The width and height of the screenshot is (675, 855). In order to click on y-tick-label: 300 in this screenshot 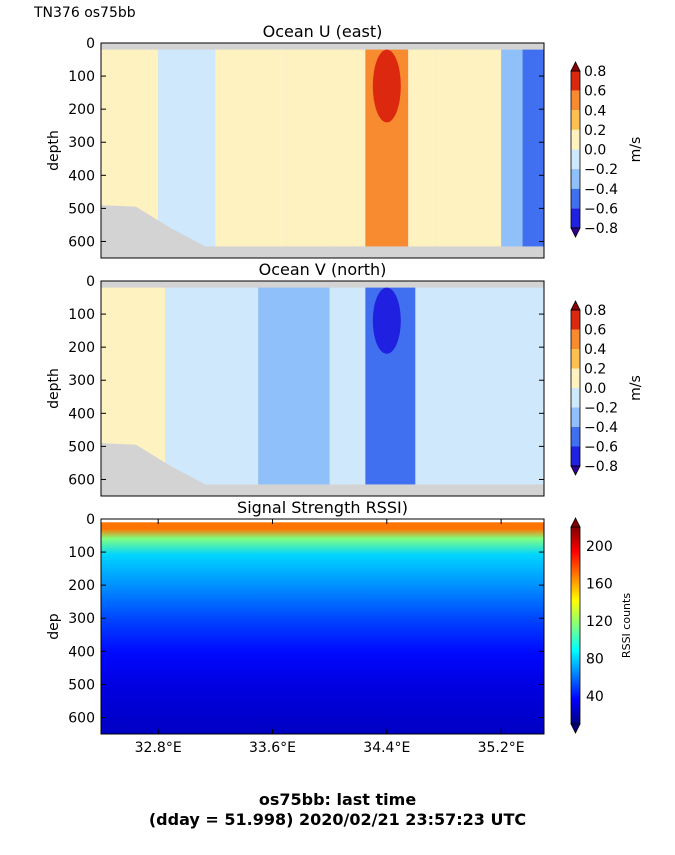, I will do `click(81, 143)`.